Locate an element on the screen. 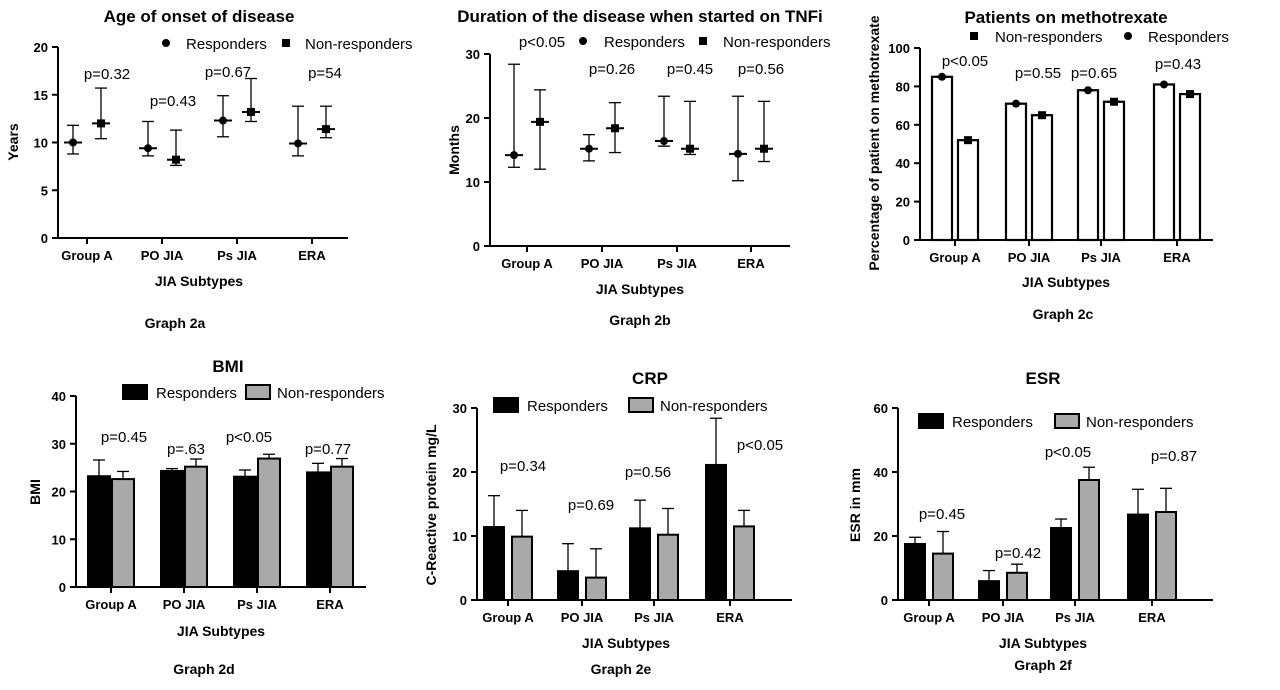  p-value: p=0.77 is located at coordinates (328, 449).